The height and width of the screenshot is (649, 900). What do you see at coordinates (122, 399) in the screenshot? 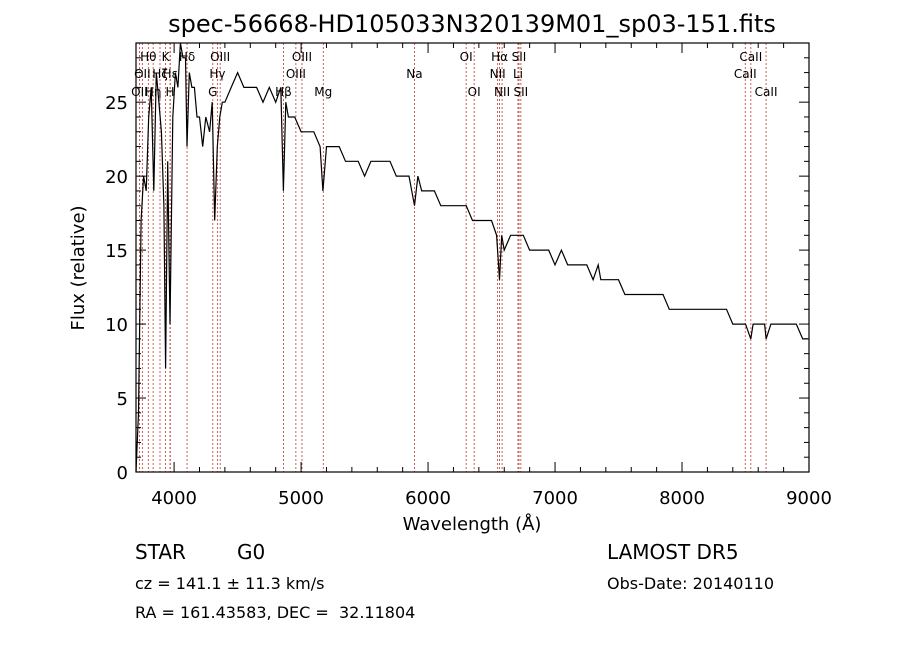
I see `y-tick-label: 5` at bounding box center [122, 399].